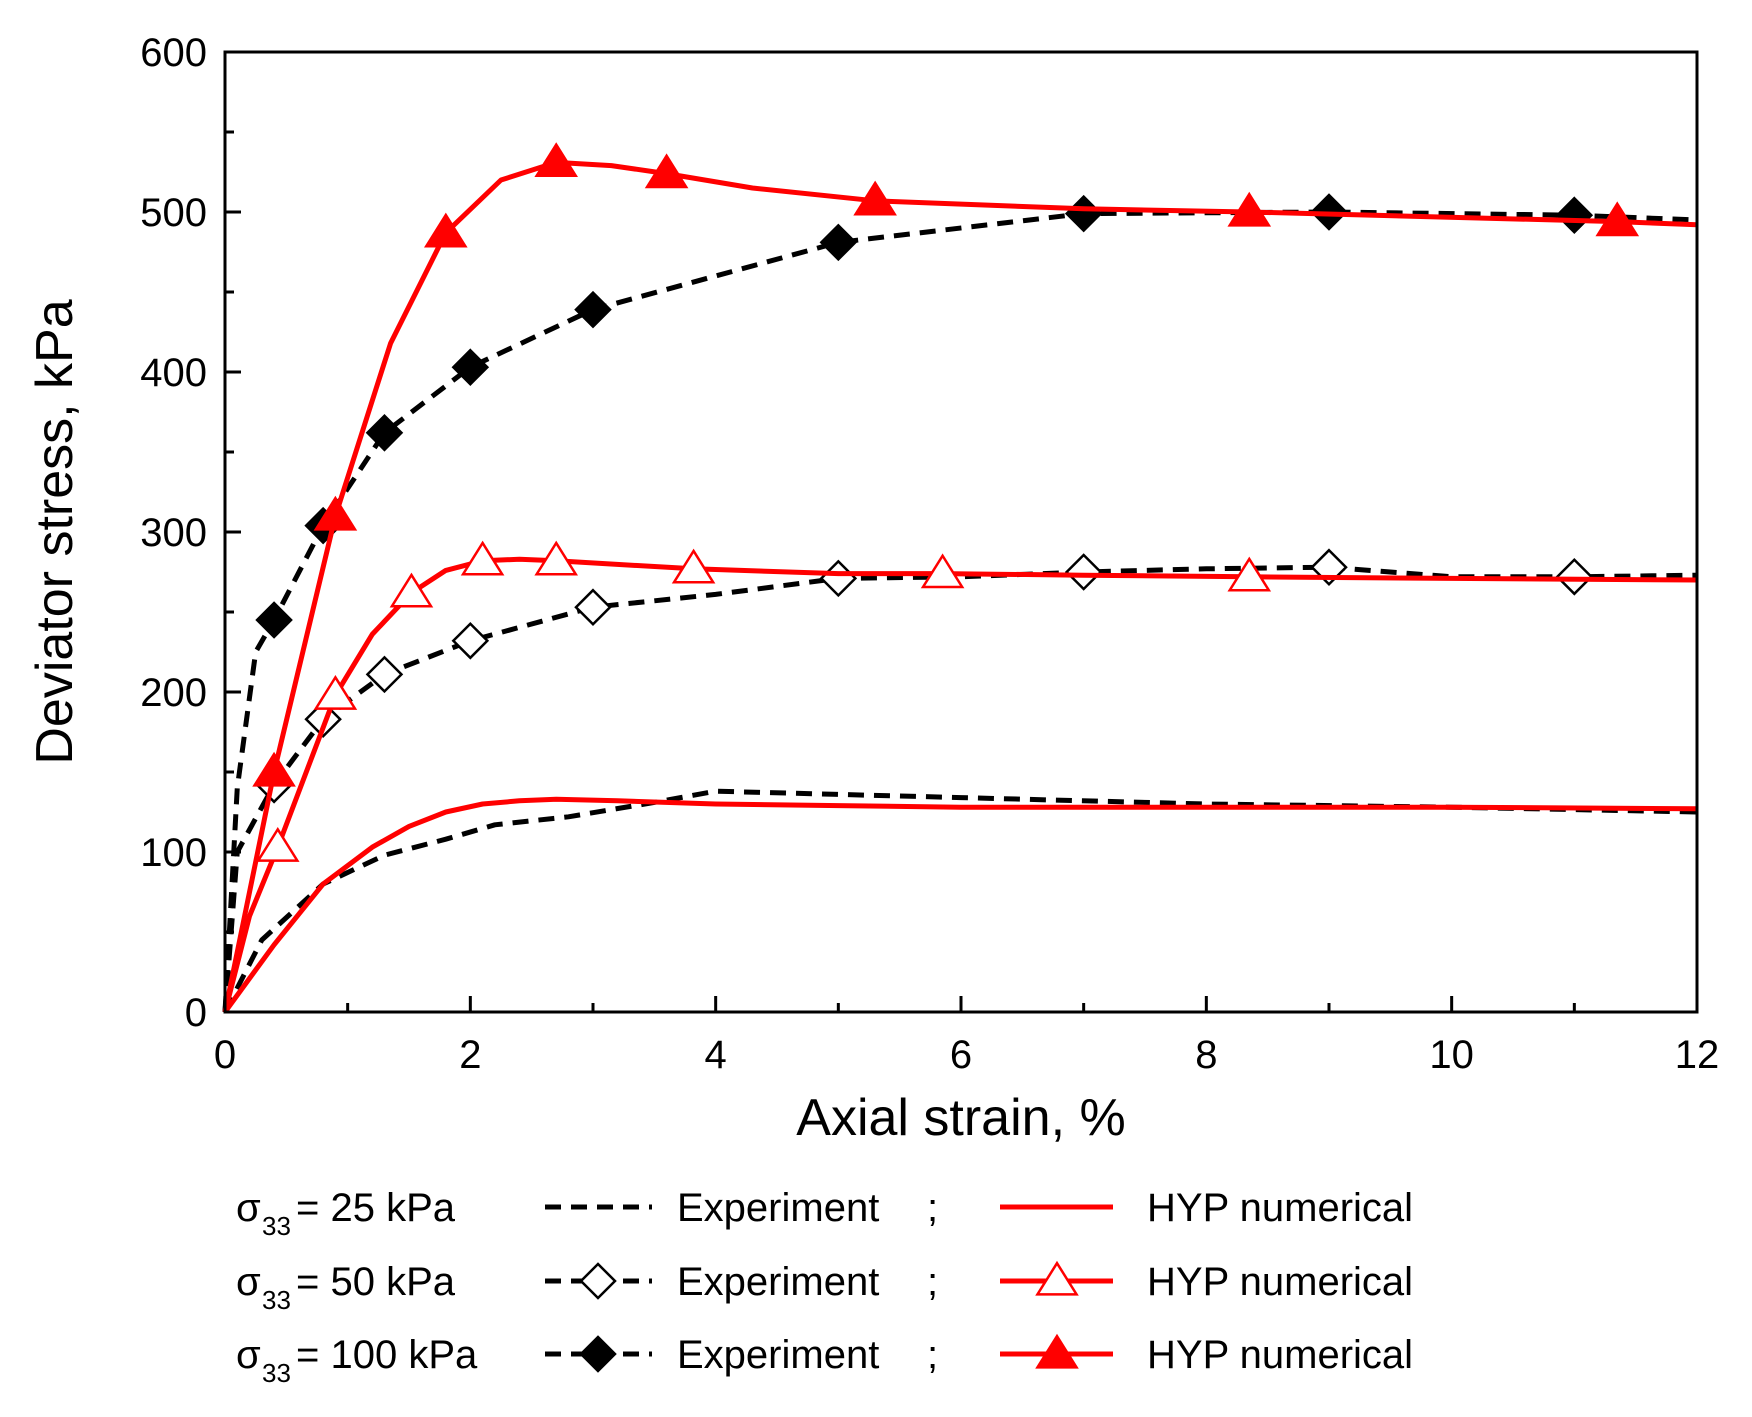  Describe the element at coordinates (1451, 1055) in the screenshot. I see `x-tick-label: 10` at that location.